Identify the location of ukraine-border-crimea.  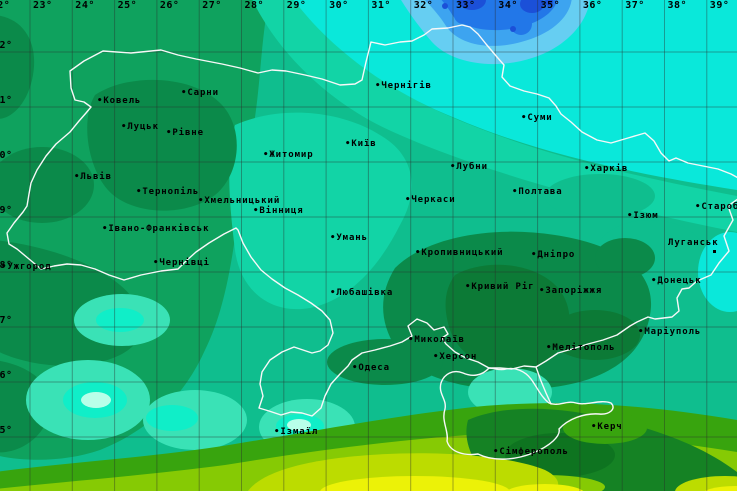
(526, 413).